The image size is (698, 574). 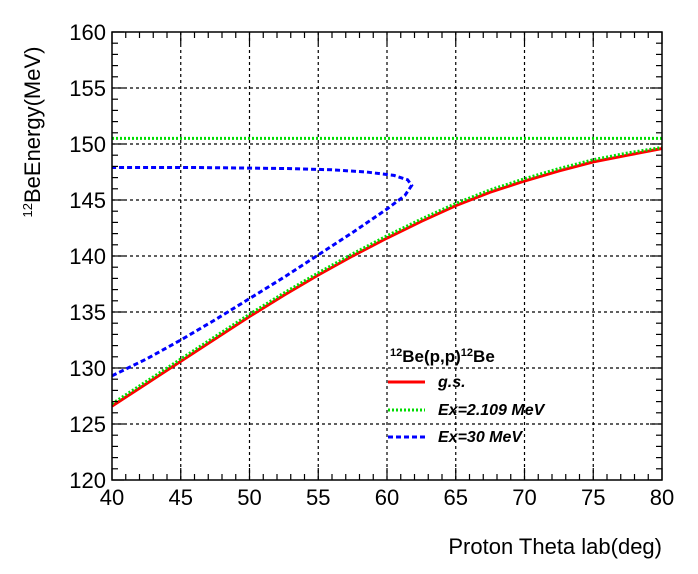 What do you see at coordinates (387, 497) in the screenshot?
I see `x-tick-label: 60` at bounding box center [387, 497].